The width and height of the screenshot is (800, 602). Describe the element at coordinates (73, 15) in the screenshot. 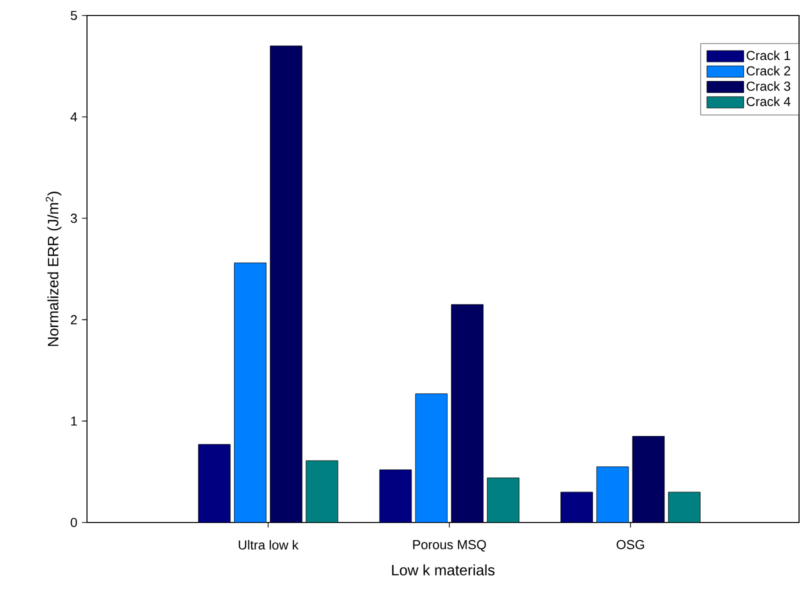

I see `y-tick-label: 5` at that location.